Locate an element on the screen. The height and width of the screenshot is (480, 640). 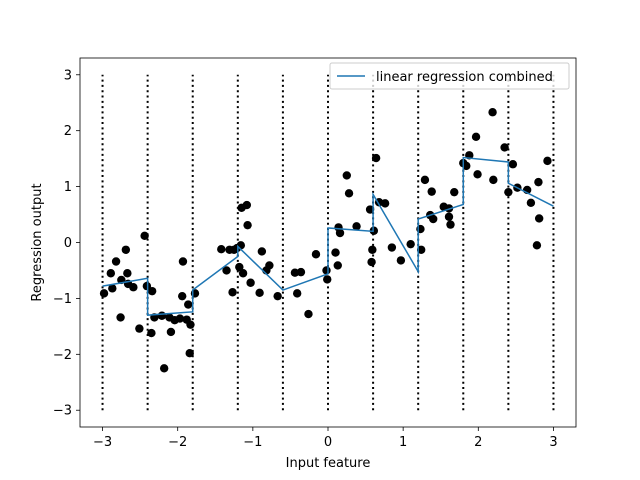
x-tick-label: 3 is located at coordinates (553, 442).